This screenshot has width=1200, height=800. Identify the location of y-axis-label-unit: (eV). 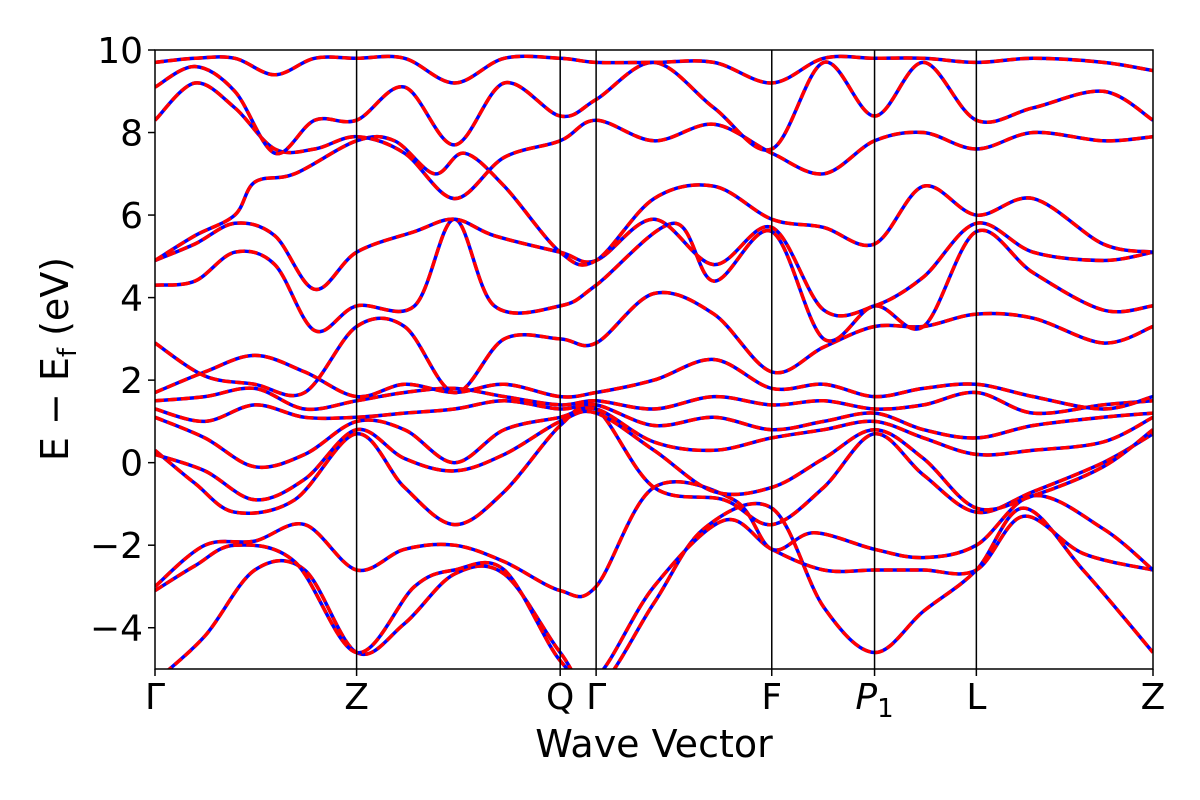
(55, 302).